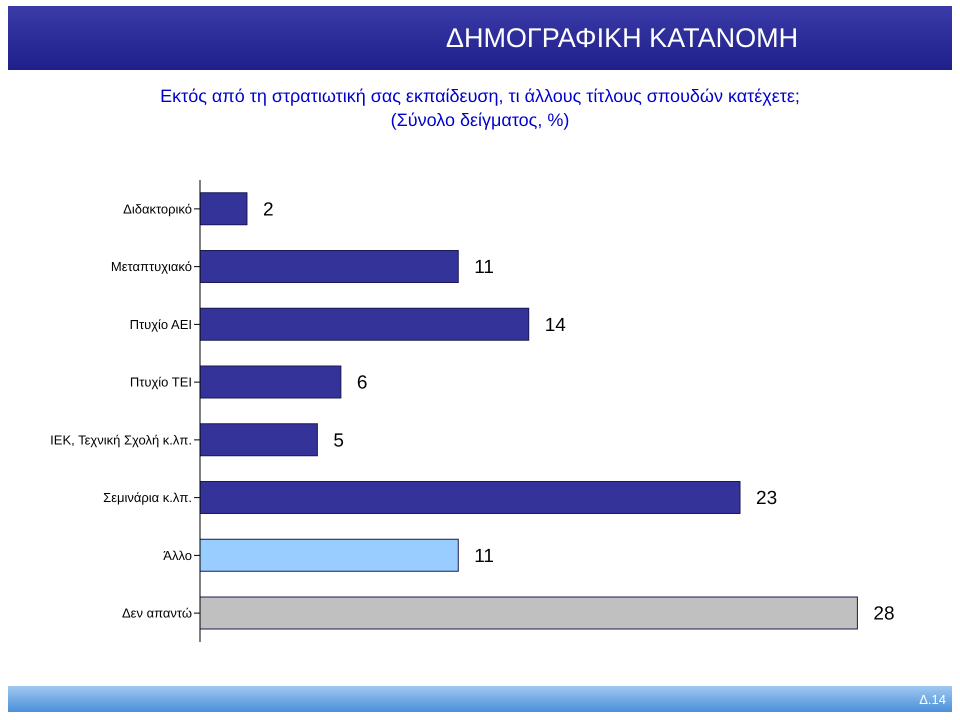  I want to click on data-label: 6, so click(362, 383).